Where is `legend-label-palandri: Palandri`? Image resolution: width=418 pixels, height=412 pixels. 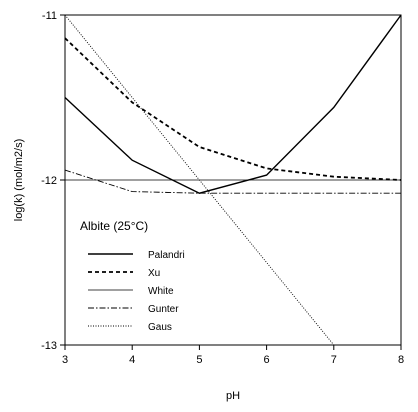
legend-label-palandri: Palandri is located at coordinates (166, 255).